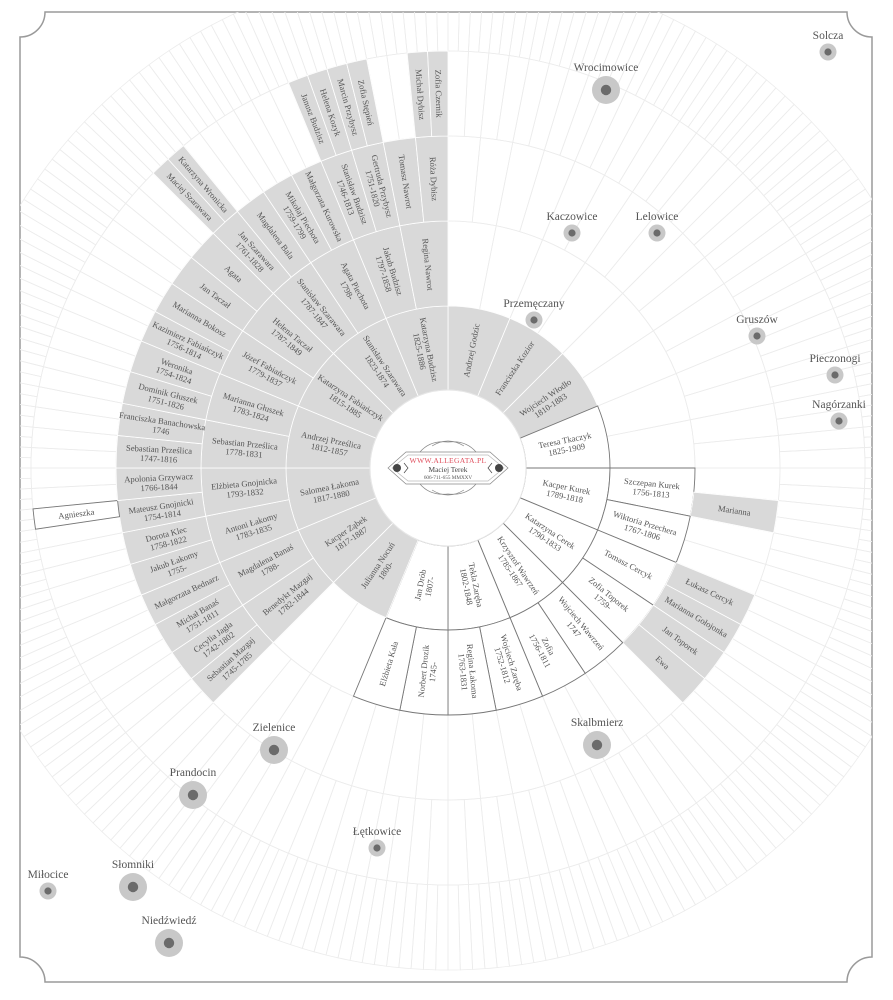 The width and height of the screenshot is (893, 1000). Describe the element at coordinates (835, 368) in the screenshot. I see `place-marker: Pieczonogi` at that location.